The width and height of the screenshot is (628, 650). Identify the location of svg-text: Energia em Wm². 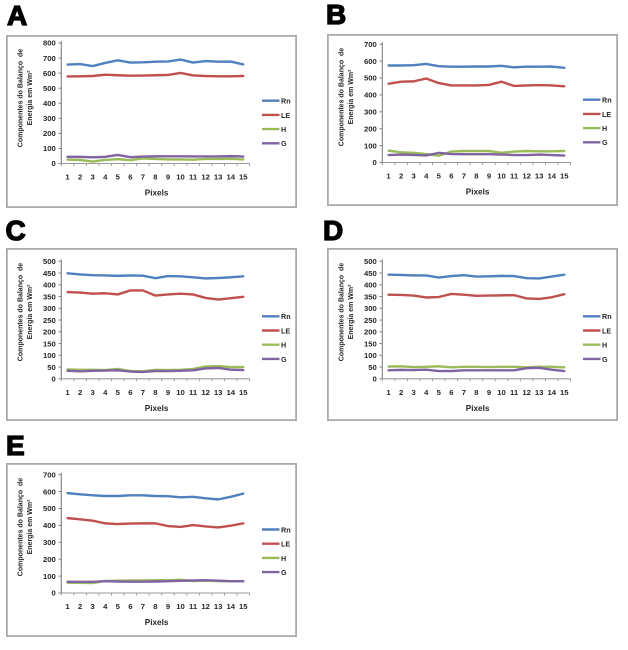
(30, 98).